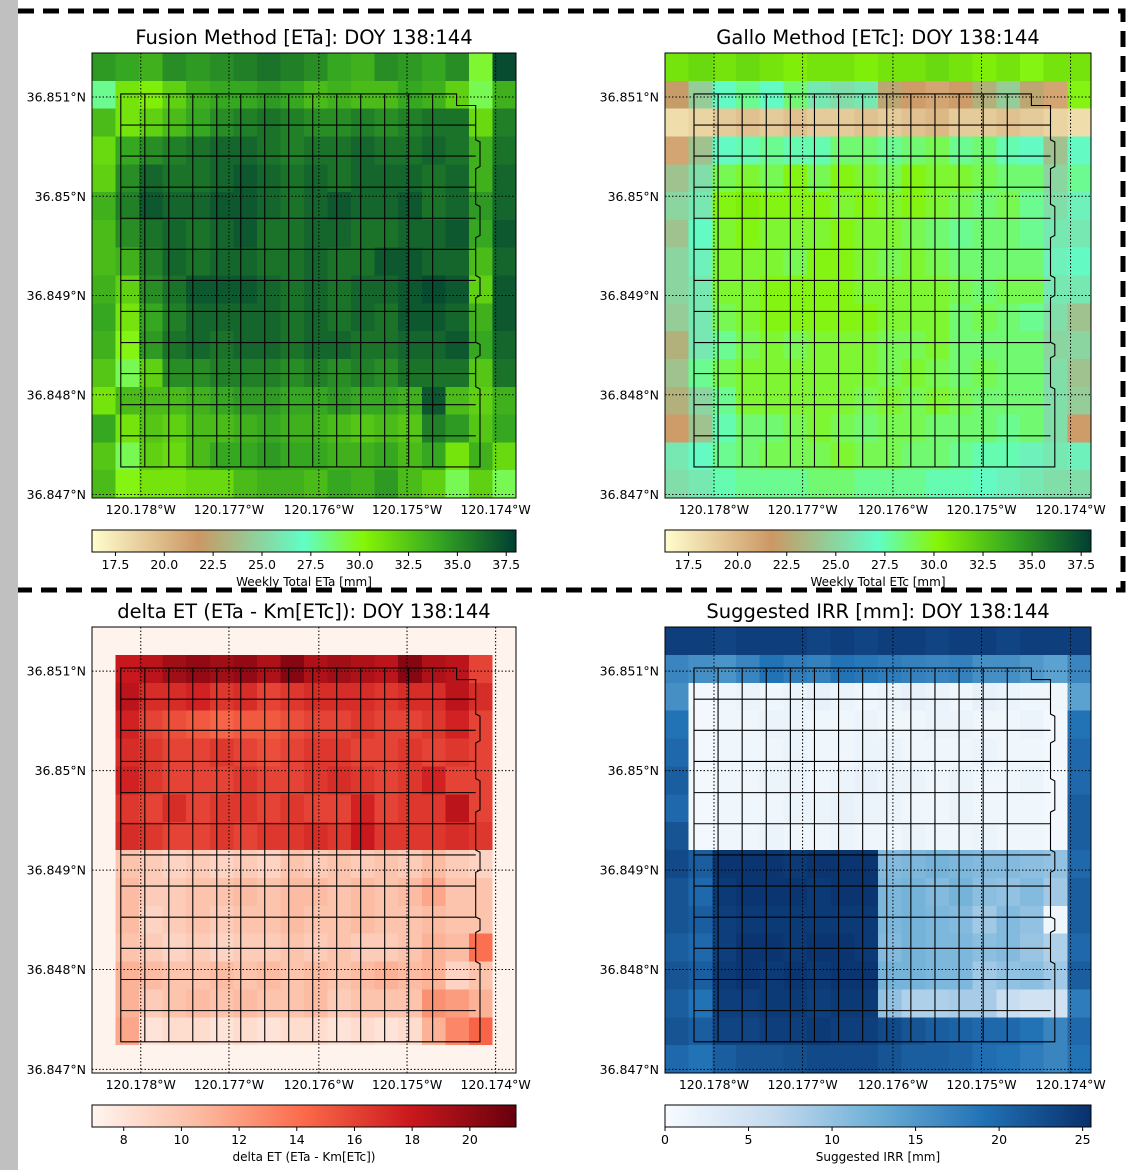 This screenshot has width=1135, height=1170. What do you see at coordinates (412, 1139) in the screenshot?
I see `colorbar-tick-label: 18` at bounding box center [412, 1139].